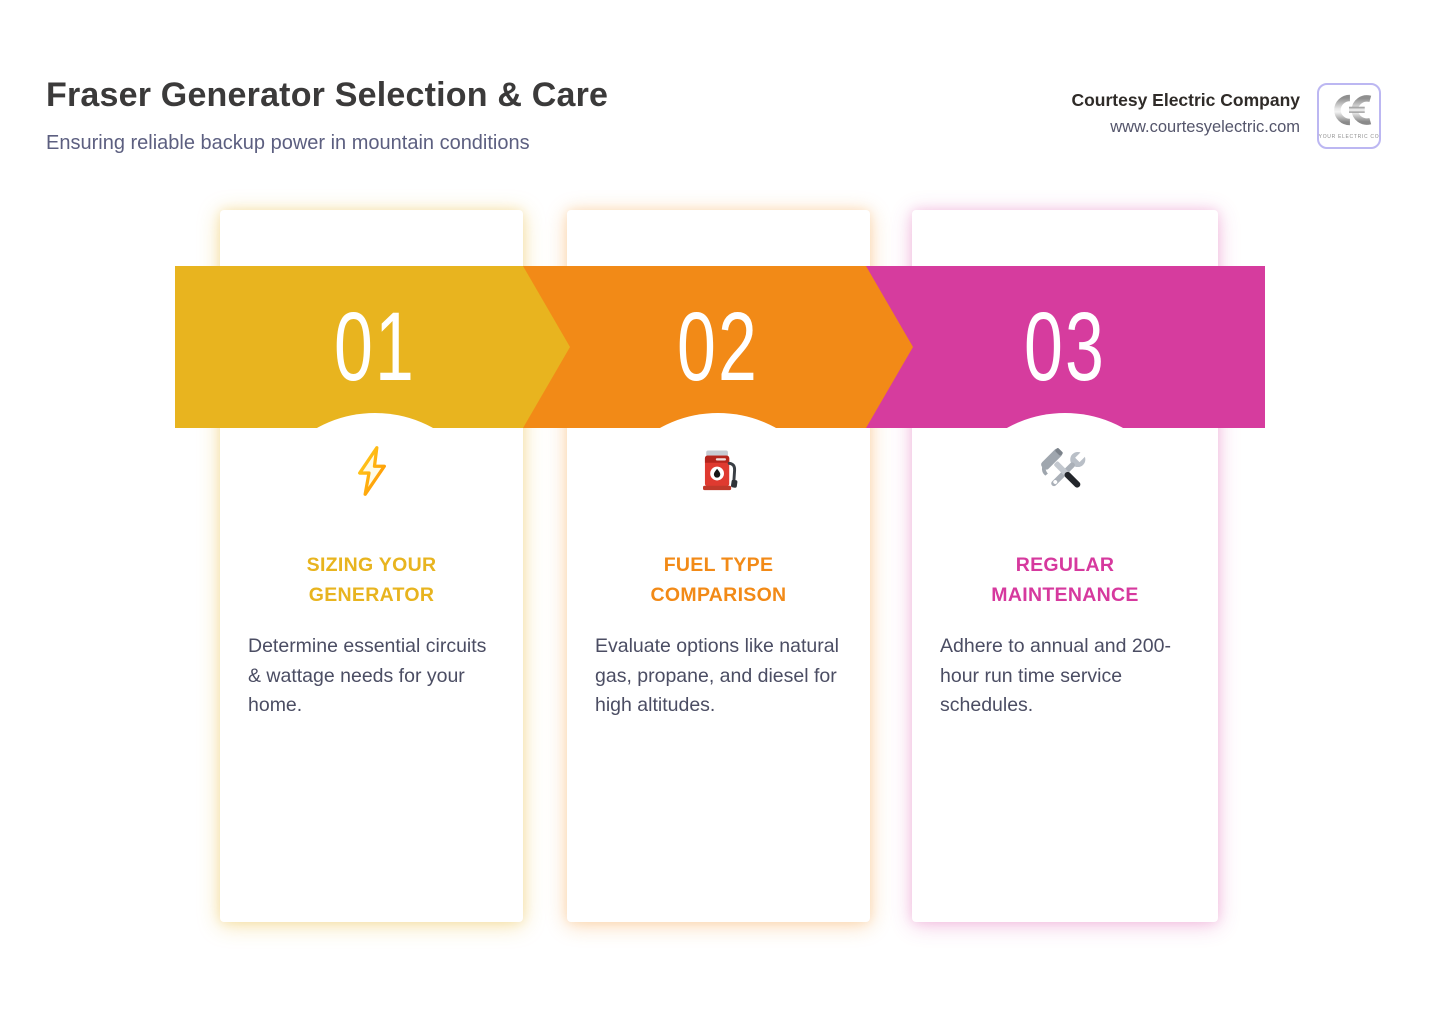 Image resolution: width=1440 pixels, height=1024 pixels. I want to click on hammer-wrench-icon, so click(1065, 471).